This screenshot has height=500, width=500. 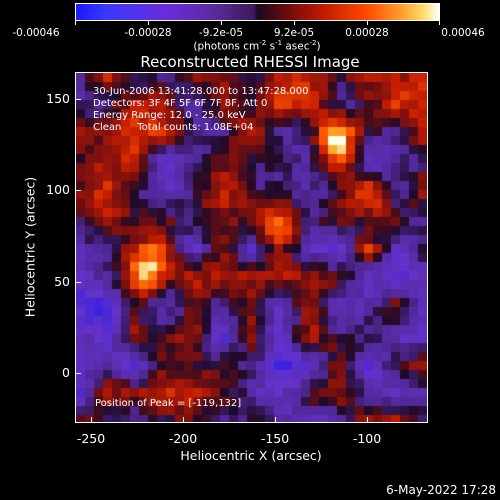 I want to click on y-tick-label: 50, so click(x=62, y=281).